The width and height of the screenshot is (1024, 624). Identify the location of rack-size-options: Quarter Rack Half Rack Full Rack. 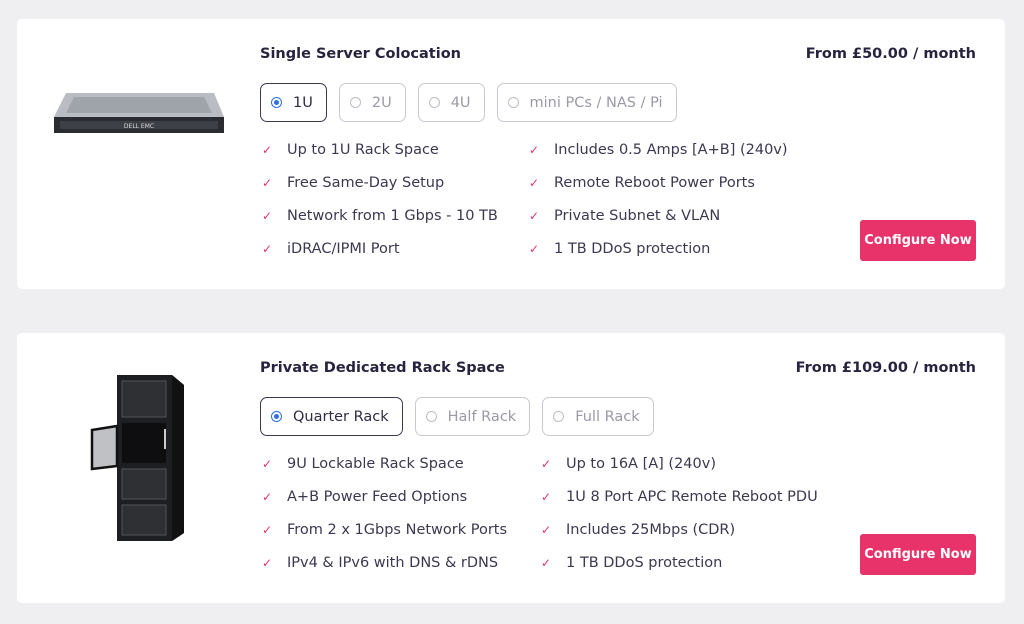
(457, 416).